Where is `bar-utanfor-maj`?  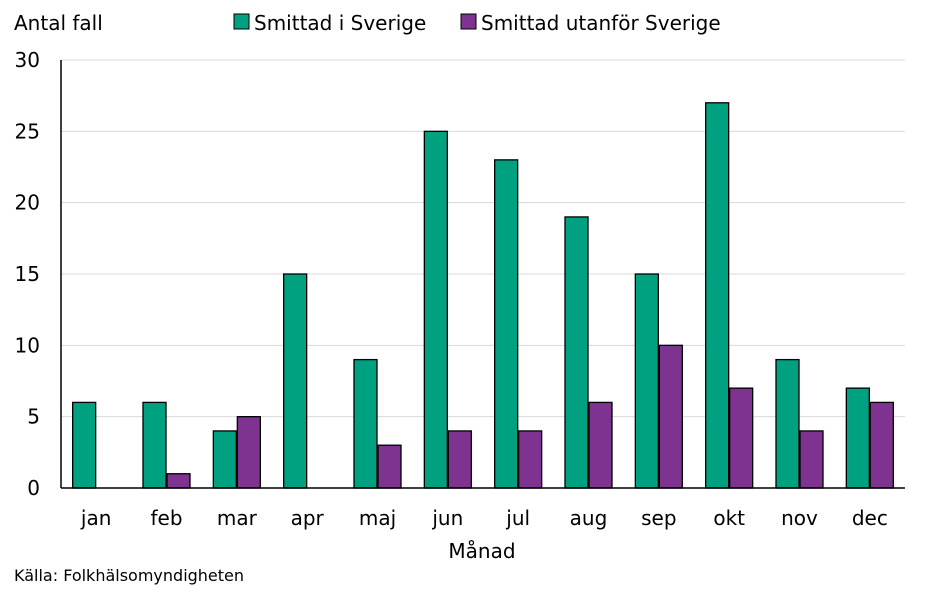
bar-utanfor-maj is located at coordinates (389, 466).